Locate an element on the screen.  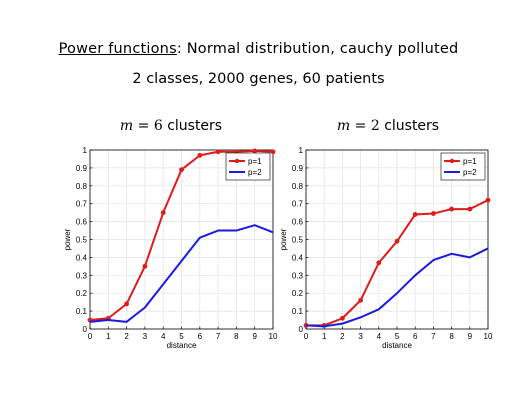
slide-title-underlined: Power functions is located at coordinates (117, 49).